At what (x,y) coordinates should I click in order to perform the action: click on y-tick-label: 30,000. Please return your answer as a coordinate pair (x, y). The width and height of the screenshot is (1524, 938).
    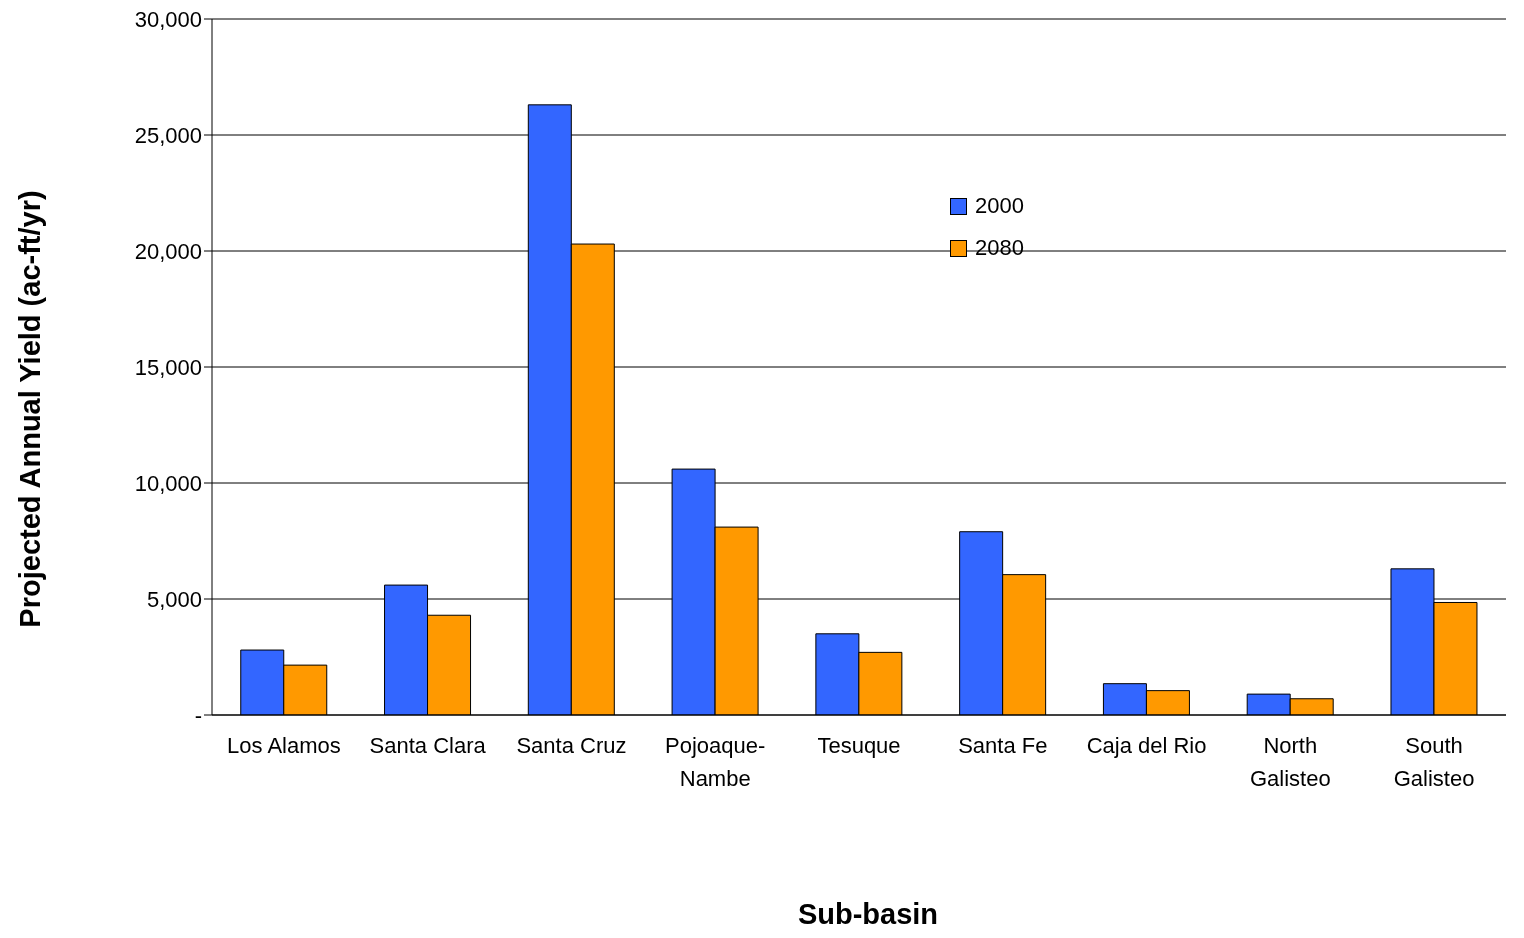
    Looking at the image, I should click on (168, 19).